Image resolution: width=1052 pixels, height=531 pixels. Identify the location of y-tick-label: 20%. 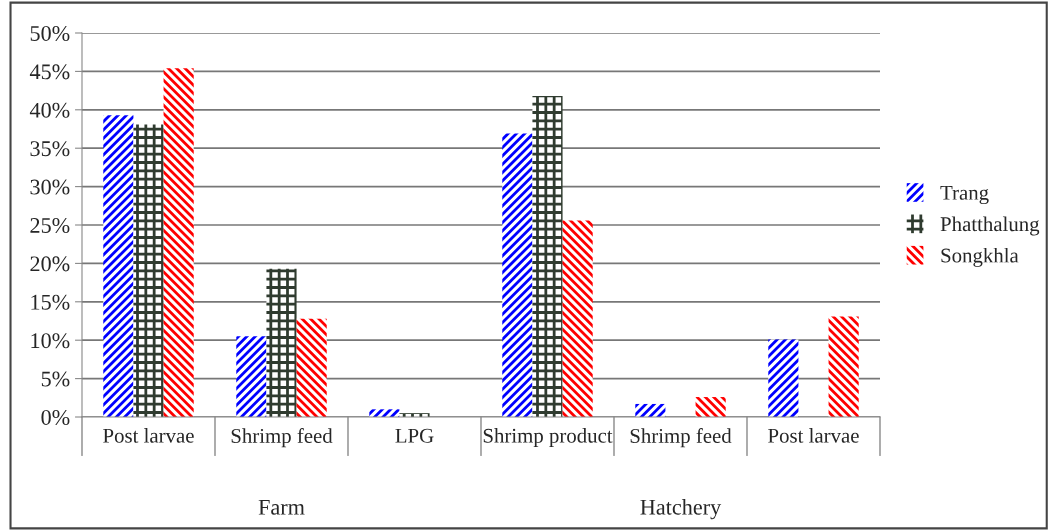
(50, 264).